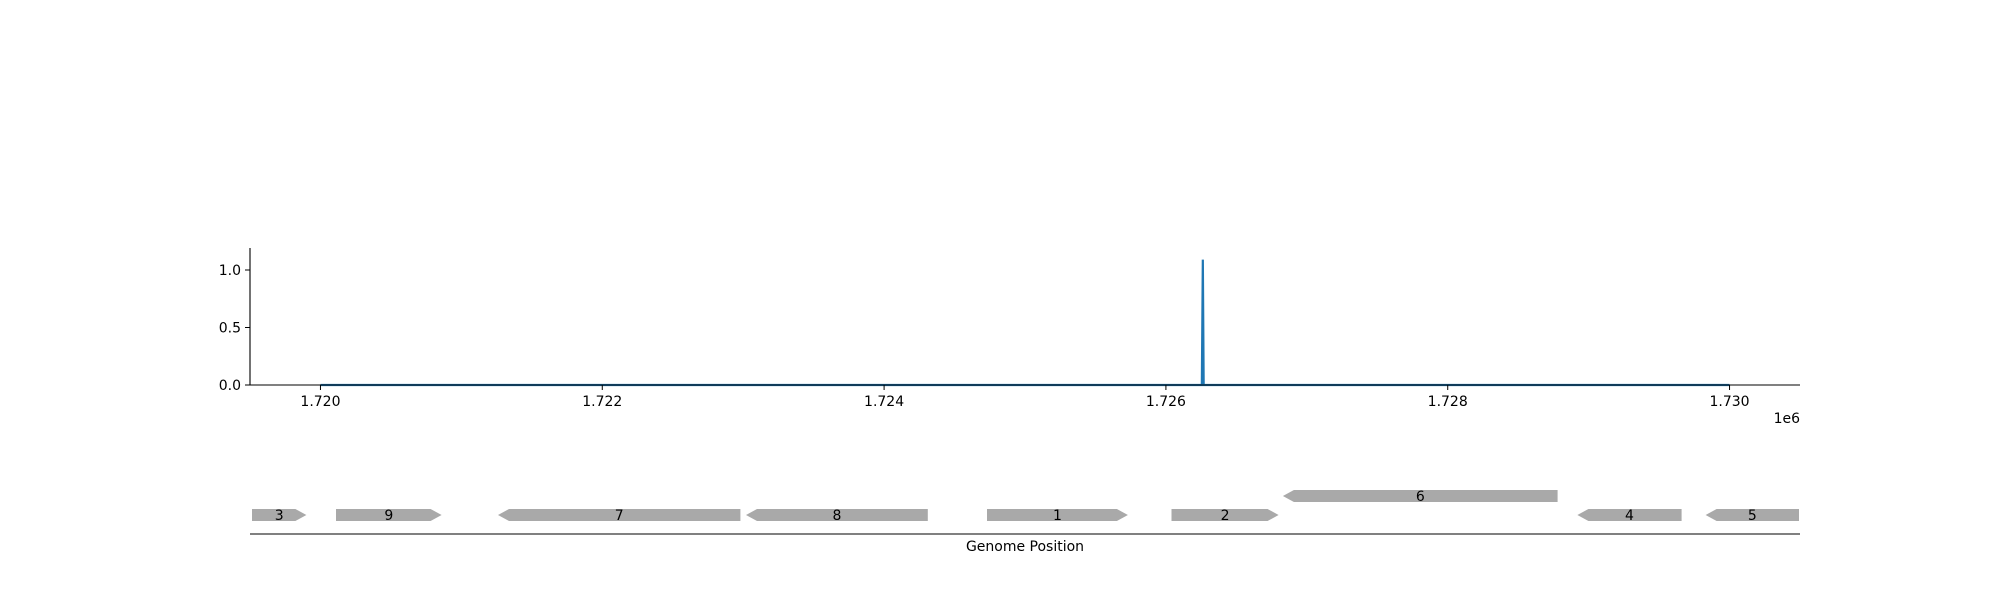 This screenshot has width=2000, height=600. What do you see at coordinates (1729, 402) in the screenshot?
I see `x-tick-label: 1.730` at bounding box center [1729, 402].